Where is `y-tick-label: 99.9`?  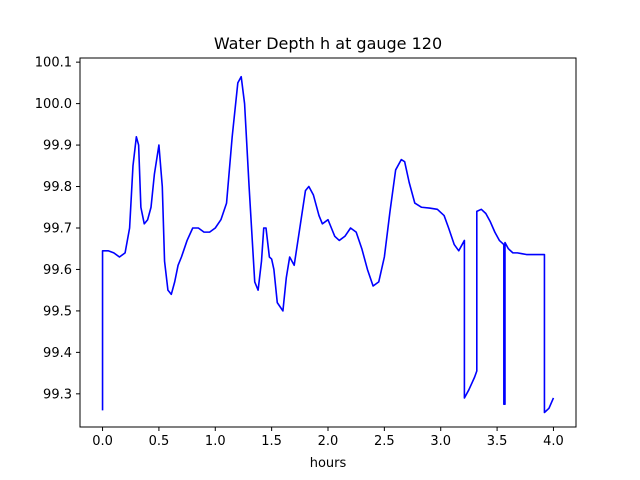
y-tick-label: 99.9 is located at coordinates (57, 146).